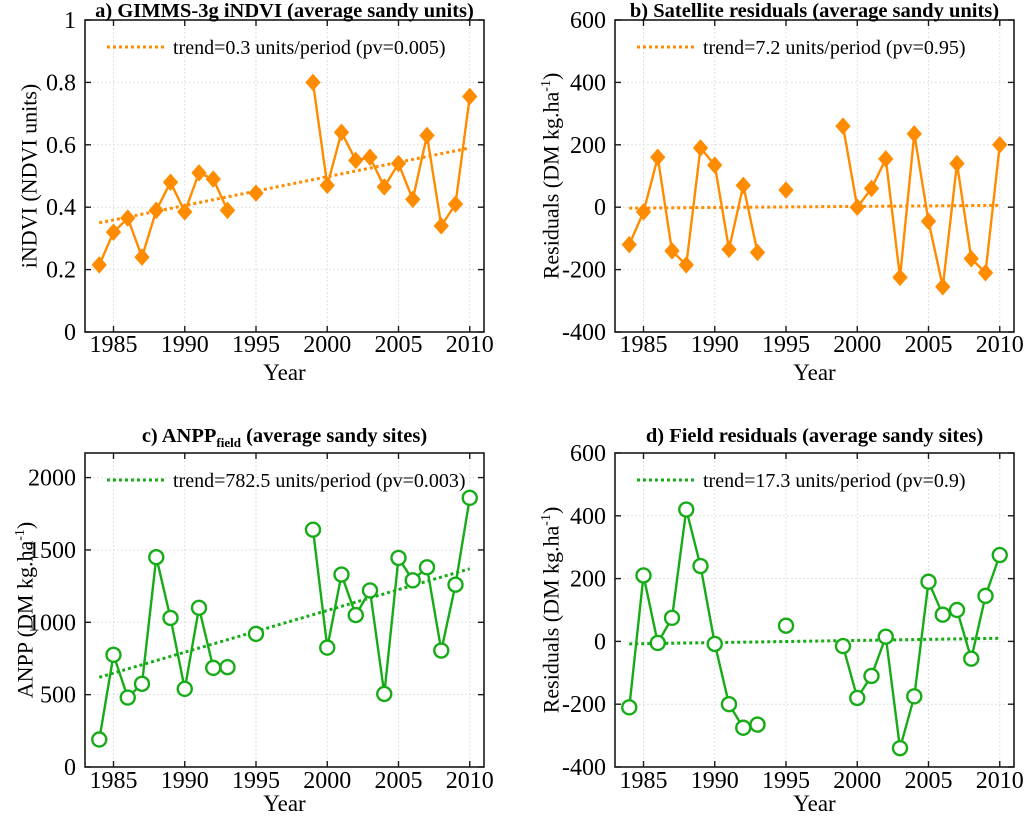  Describe the element at coordinates (284, 803) in the screenshot. I see `panel-c-xlabel: Year` at that location.